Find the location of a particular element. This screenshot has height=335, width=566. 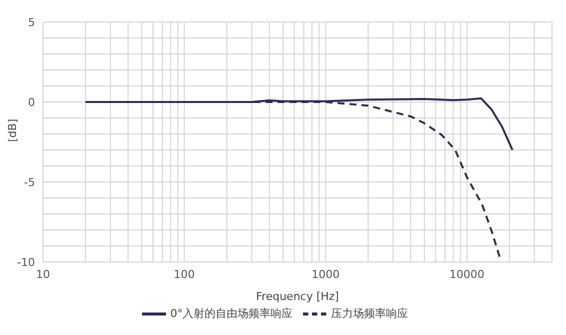

x-tick-label: 1000 is located at coordinates (326, 274).